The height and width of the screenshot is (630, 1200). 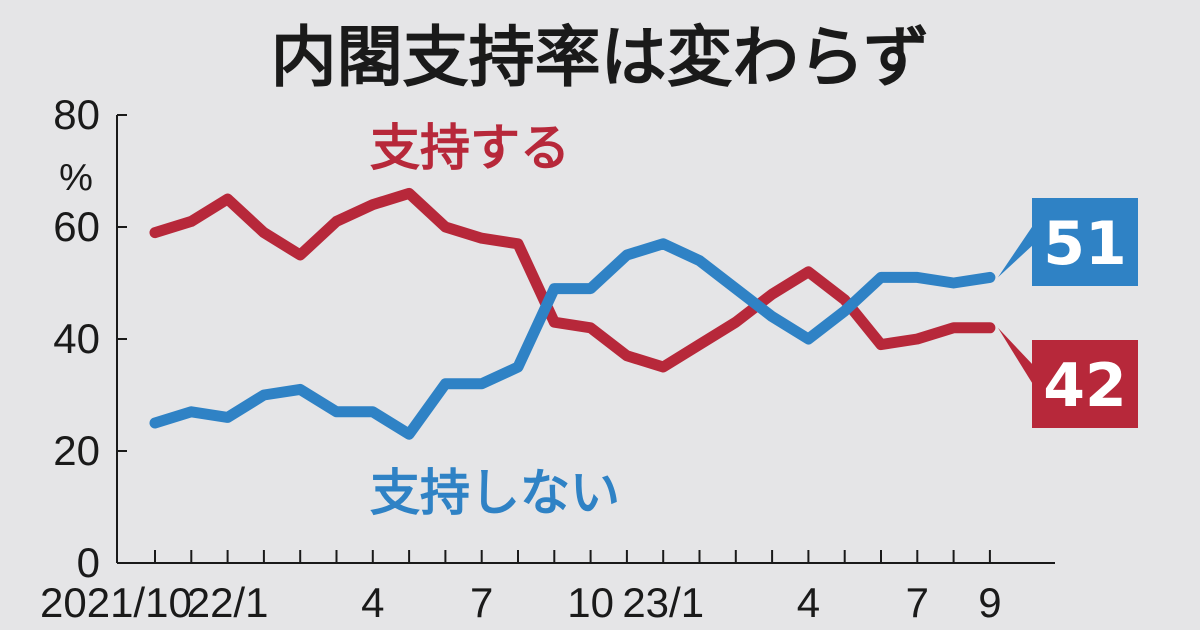 What do you see at coordinates (1015, 251) in the screenshot?
I see `callout-disapprove-pointer` at bounding box center [1015, 251].